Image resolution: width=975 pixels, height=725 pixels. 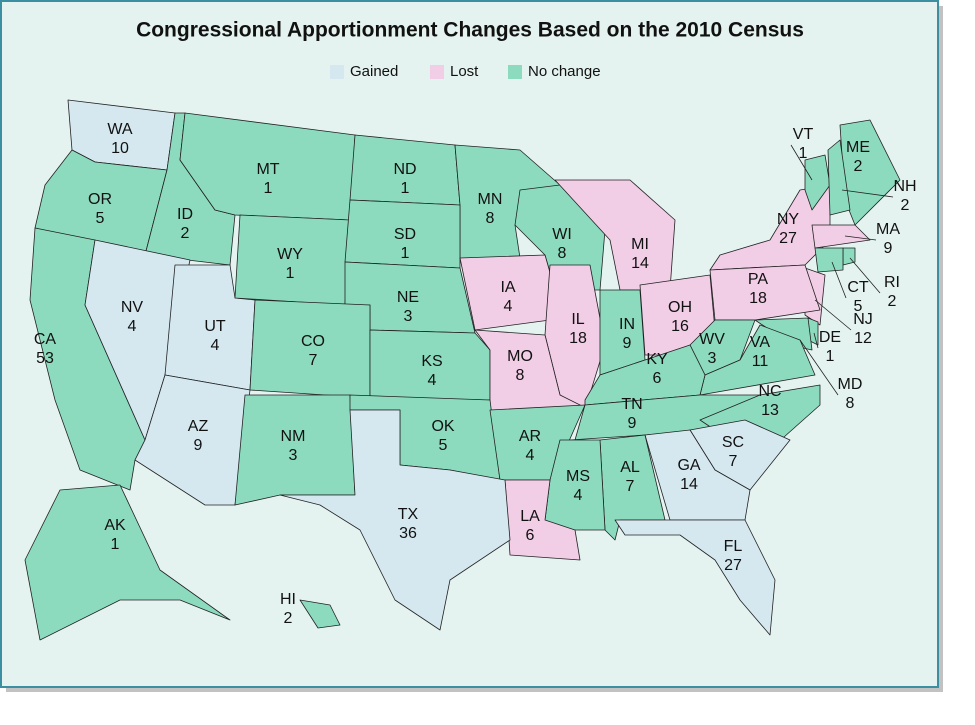 What do you see at coordinates (788, 219) in the screenshot?
I see `state-abbr: NY` at bounding box center [788, 219].